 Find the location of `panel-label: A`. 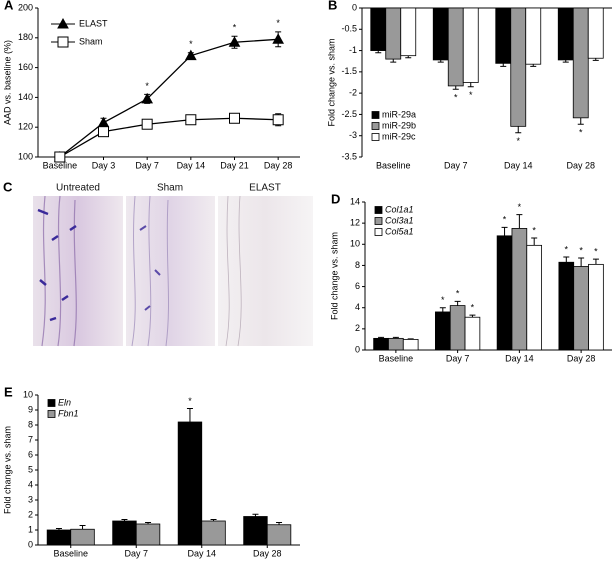

panel-label: A is located at coordinates (9, 6).